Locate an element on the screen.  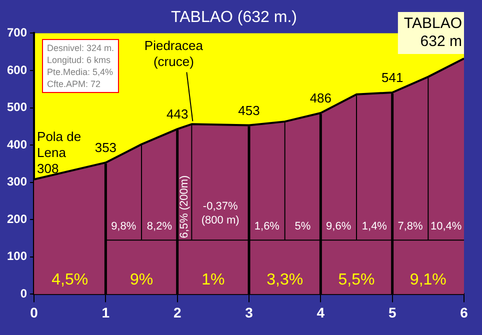
x-tick-label: 3 is located at coordinates (249, 312).